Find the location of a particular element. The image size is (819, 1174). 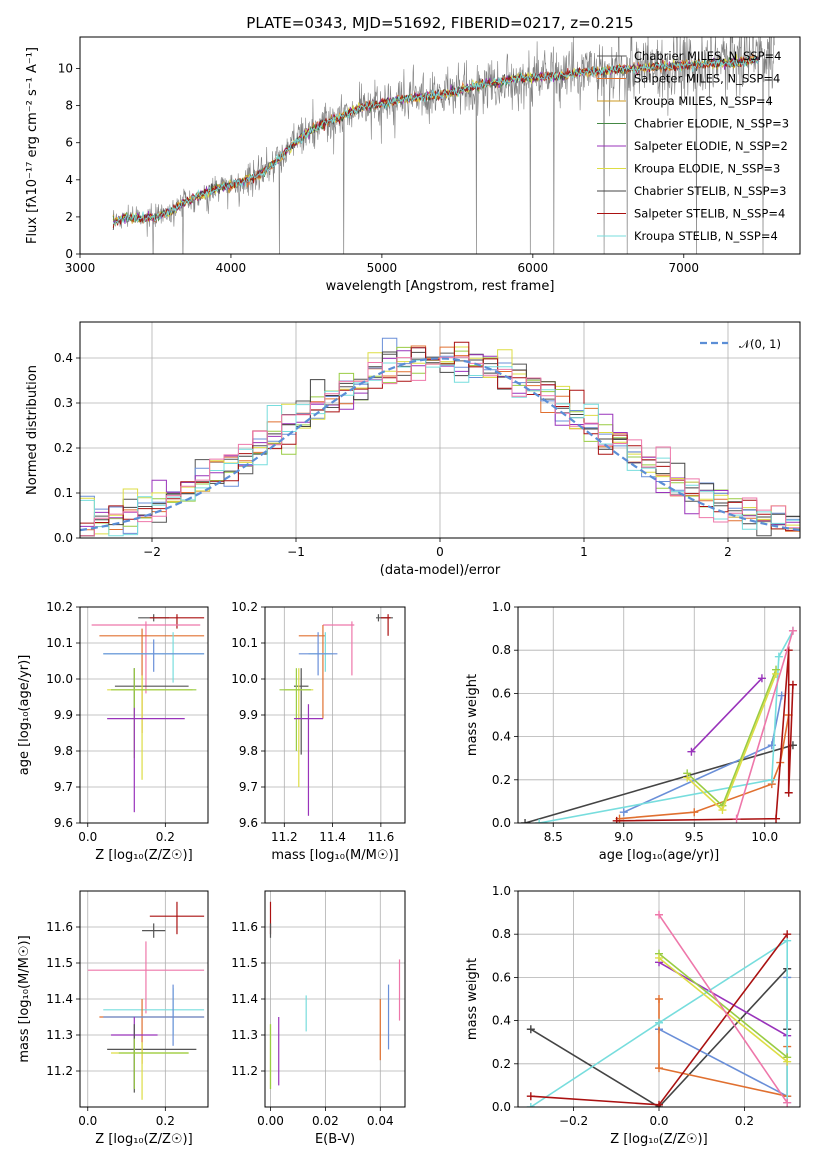

y-tick-label: 10.2 is located at coordinates (59, 607).